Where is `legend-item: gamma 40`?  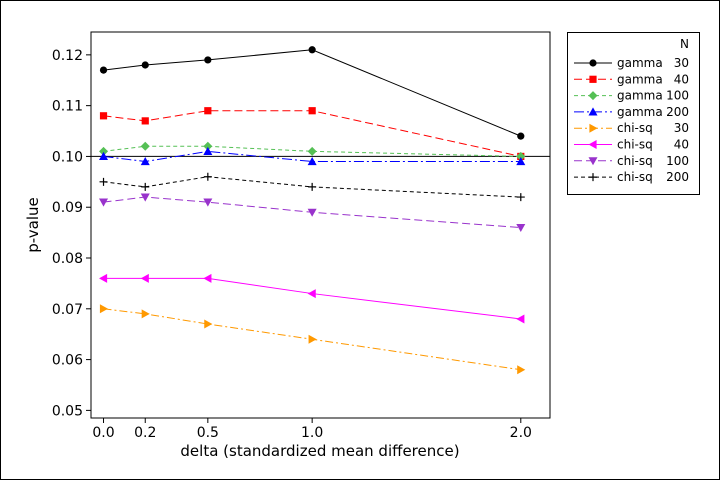
legend-item: gamma 40 is located at coordinates (631, 79).